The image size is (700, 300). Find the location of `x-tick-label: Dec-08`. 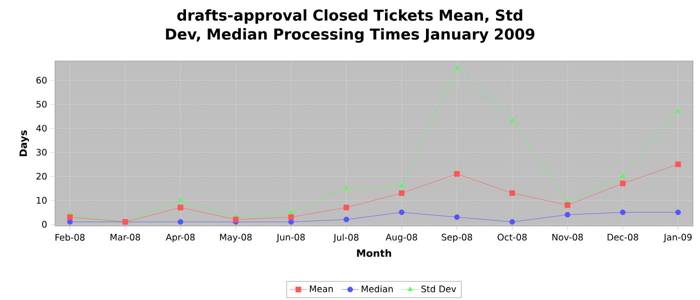

x-tick-label: Dec-08 is located at coordinates (623, 237).